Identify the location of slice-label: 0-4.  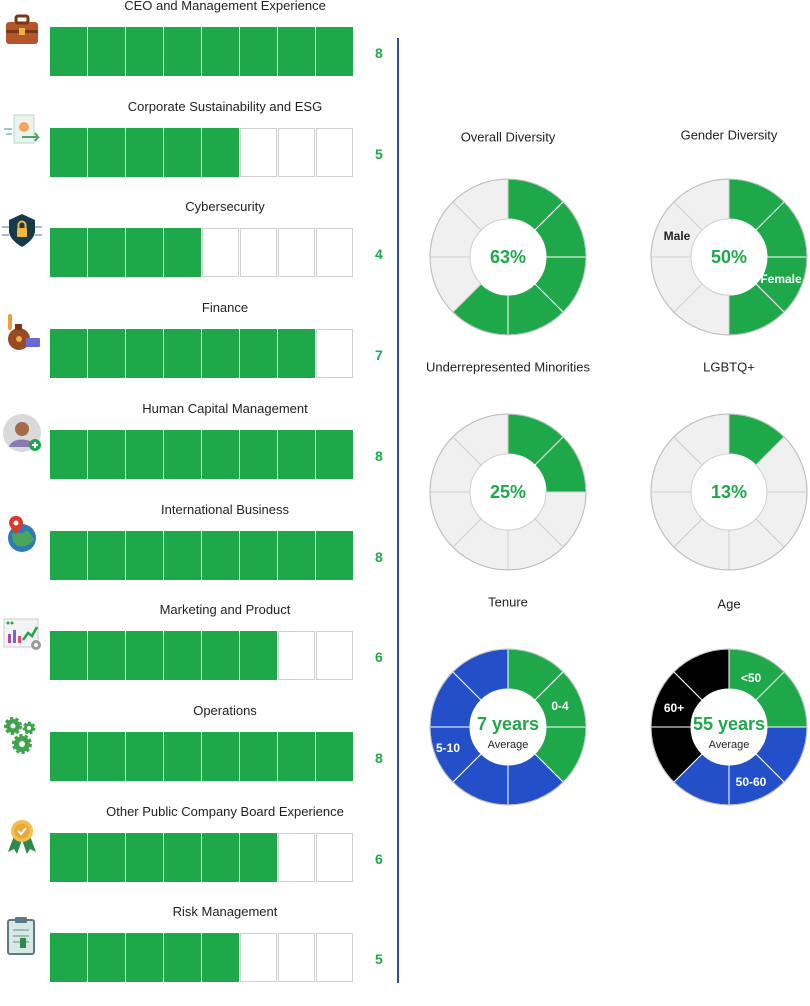
(560, 706).